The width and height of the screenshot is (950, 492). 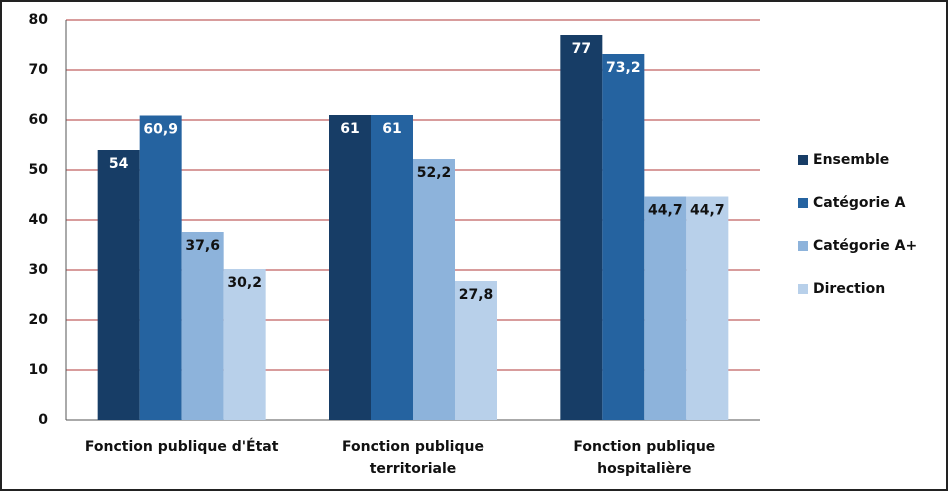 I want to click on data-label: 52,2, so click(x=434, y=173).